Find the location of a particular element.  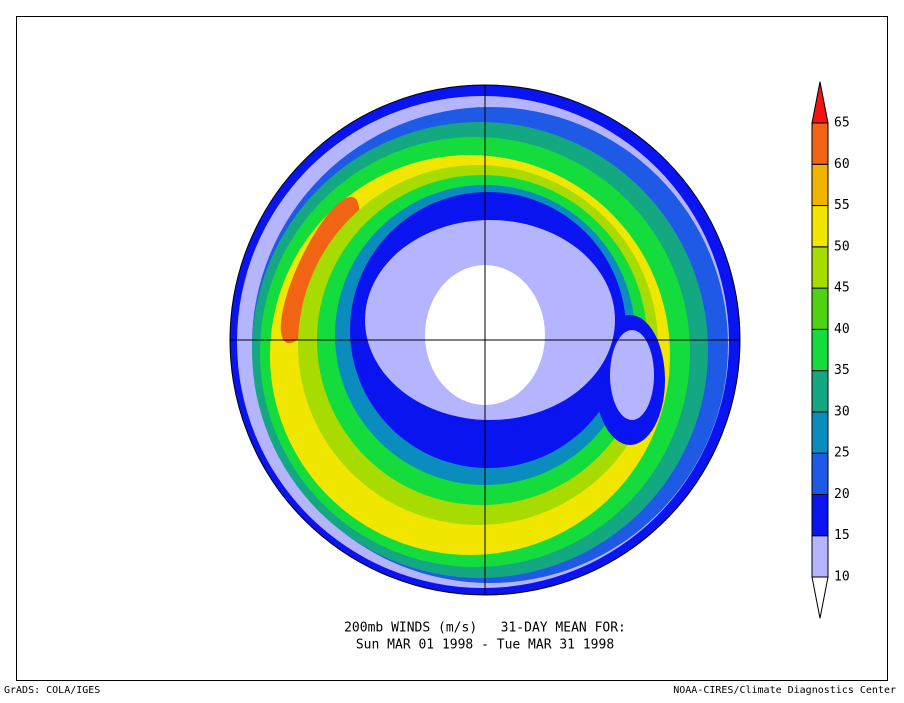

colorbar-label: 15 is located at coordinates (842, 535).